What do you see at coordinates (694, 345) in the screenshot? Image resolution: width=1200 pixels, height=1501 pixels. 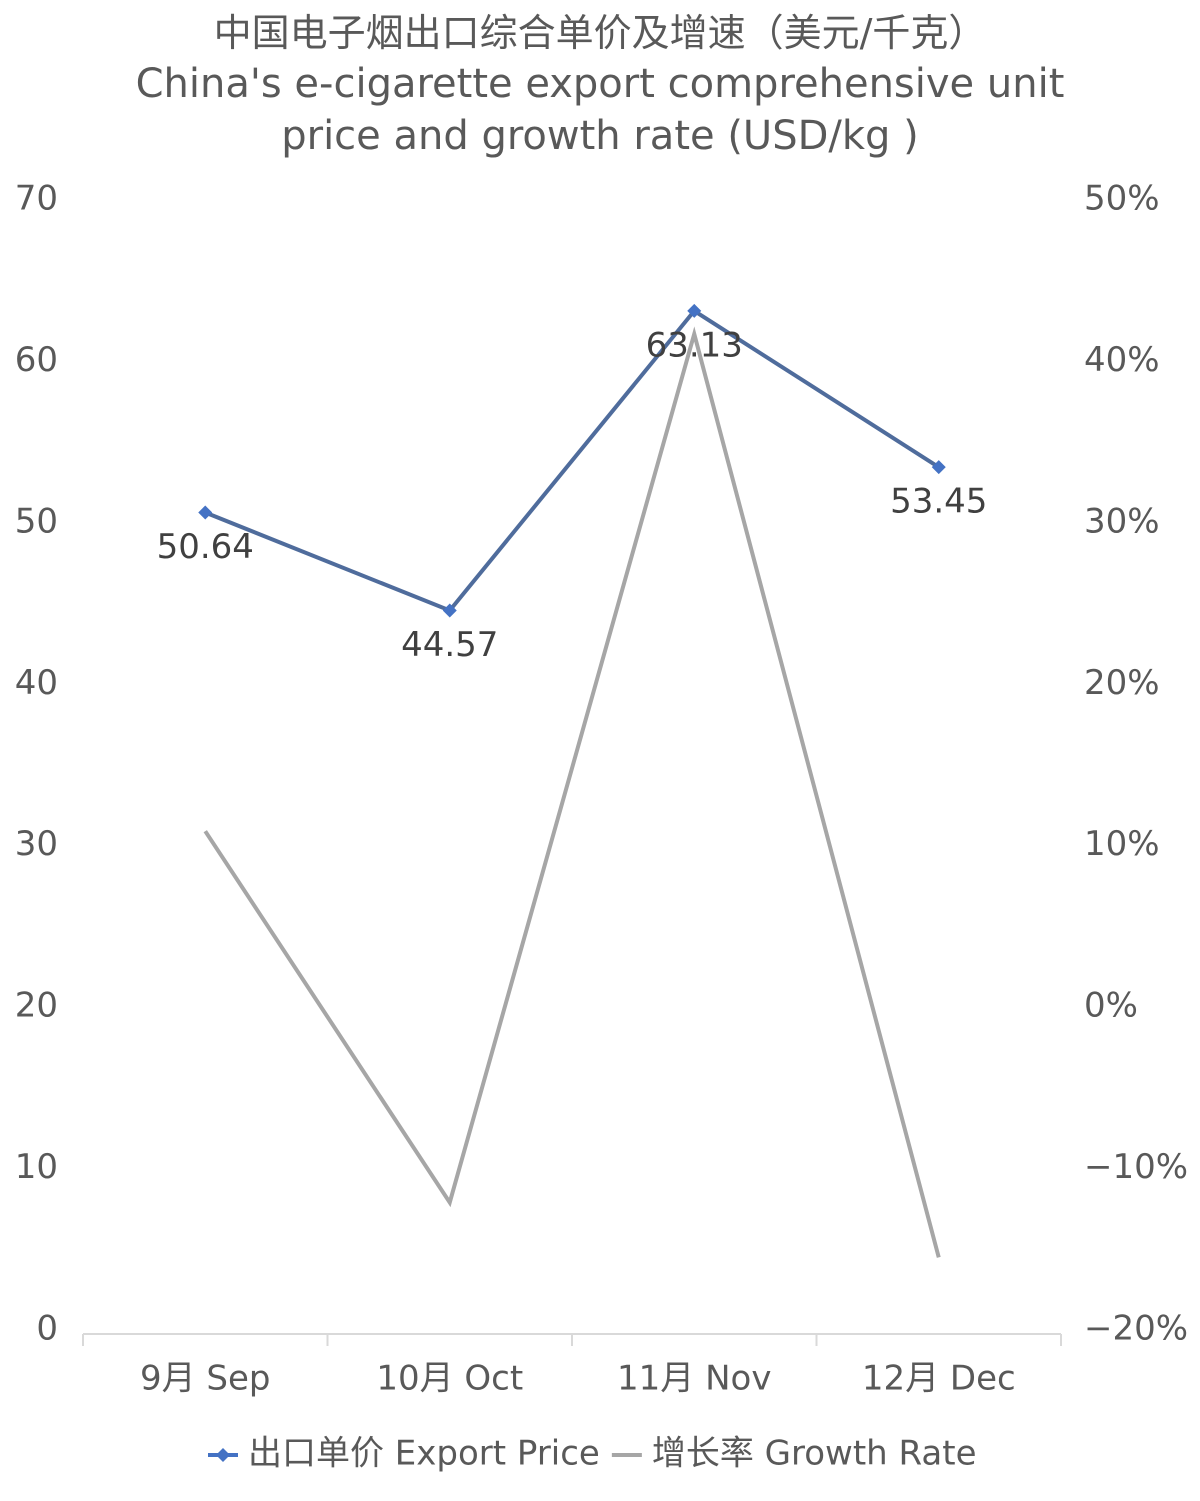 I see `data-label: 63.13` at bounding box center [694, 345].